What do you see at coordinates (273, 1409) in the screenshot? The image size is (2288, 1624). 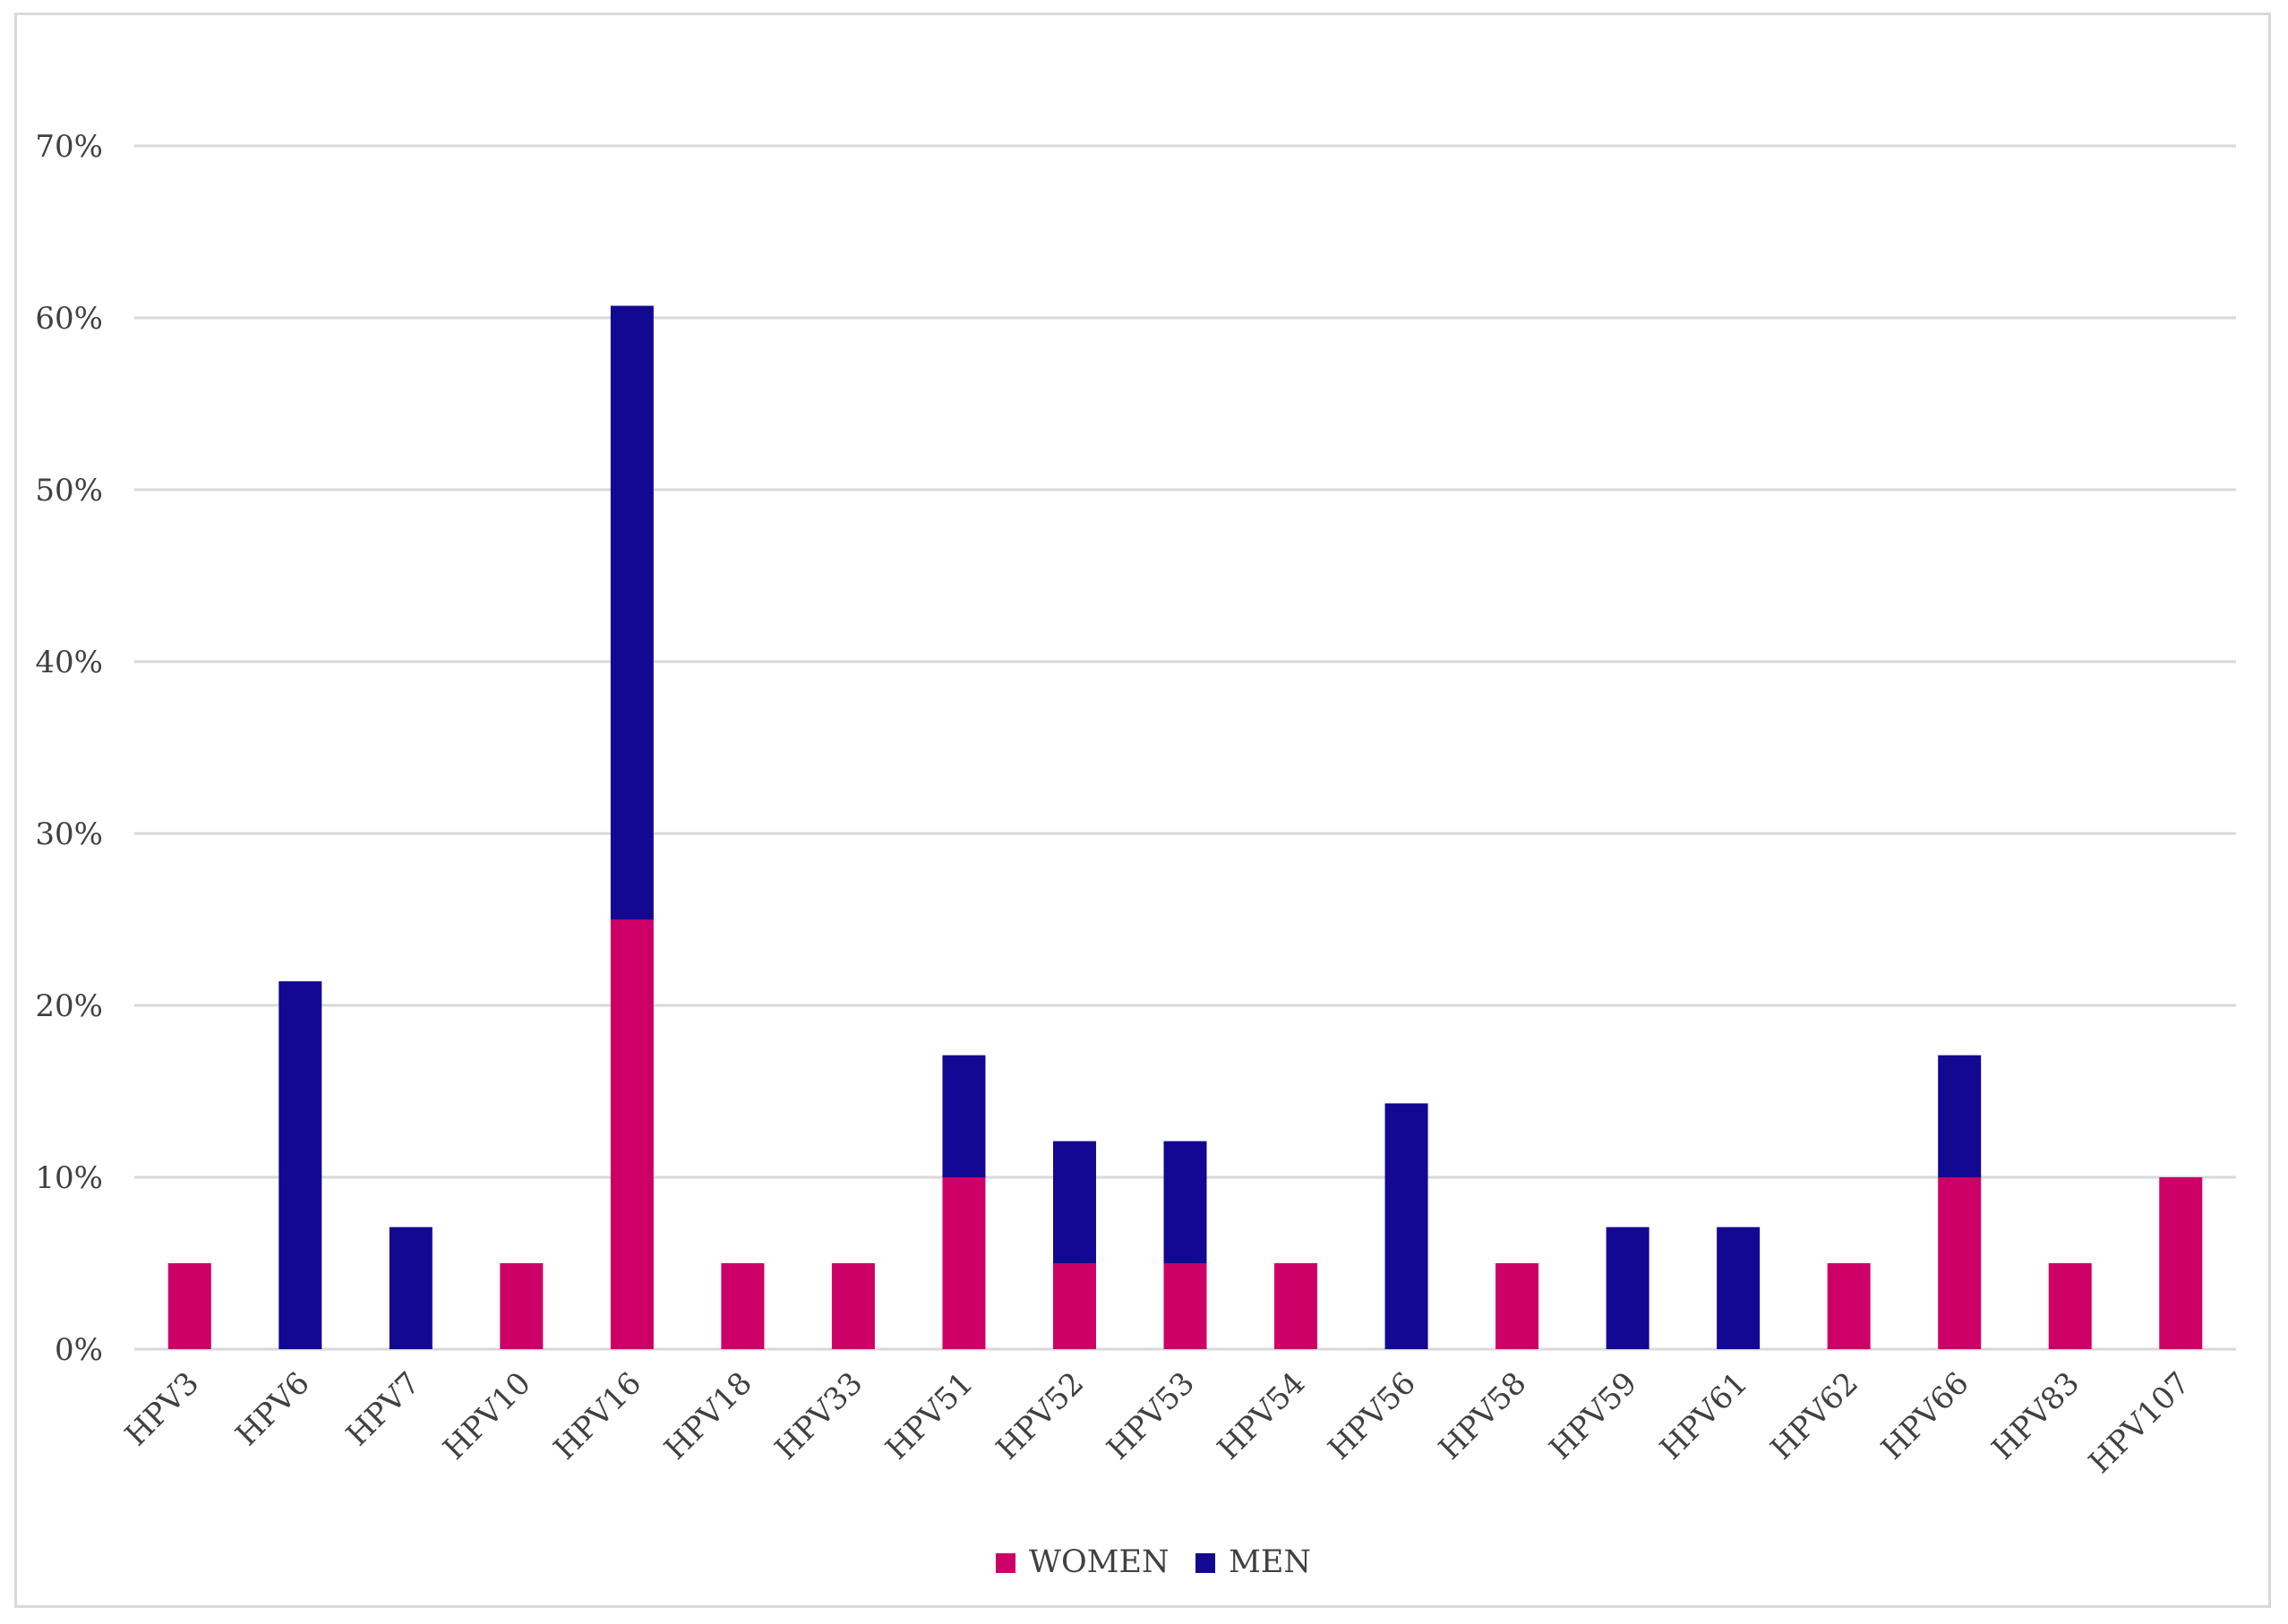 I see `x-tick-label: HPV6` at bounding box center [273, 1409].